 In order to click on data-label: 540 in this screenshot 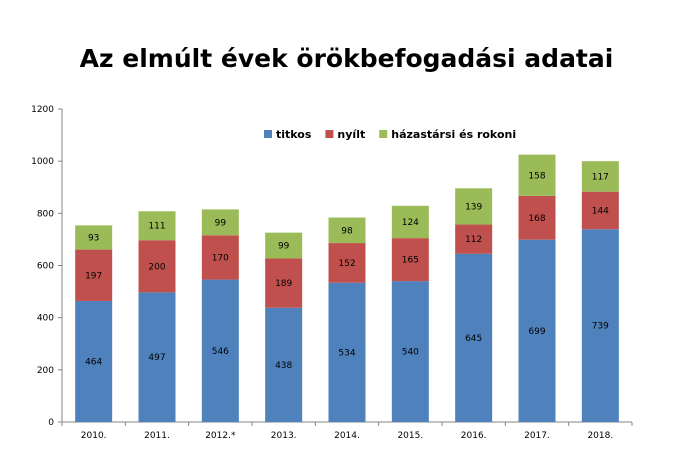, I will do `click(410, 353)`.